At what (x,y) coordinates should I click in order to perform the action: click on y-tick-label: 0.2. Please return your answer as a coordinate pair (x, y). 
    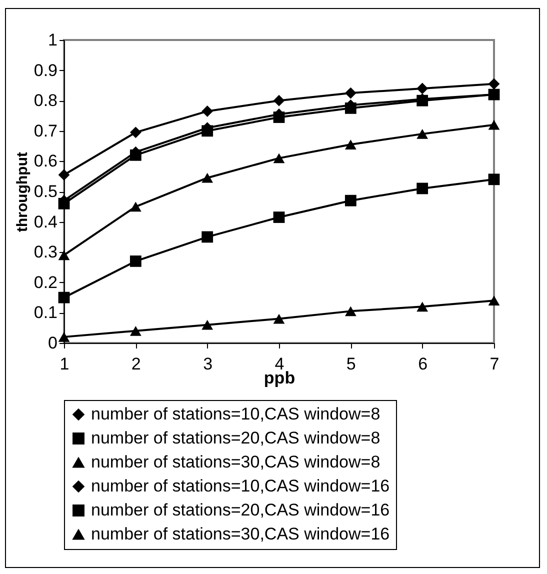
    Looking at the image, I should click on (46, 282).